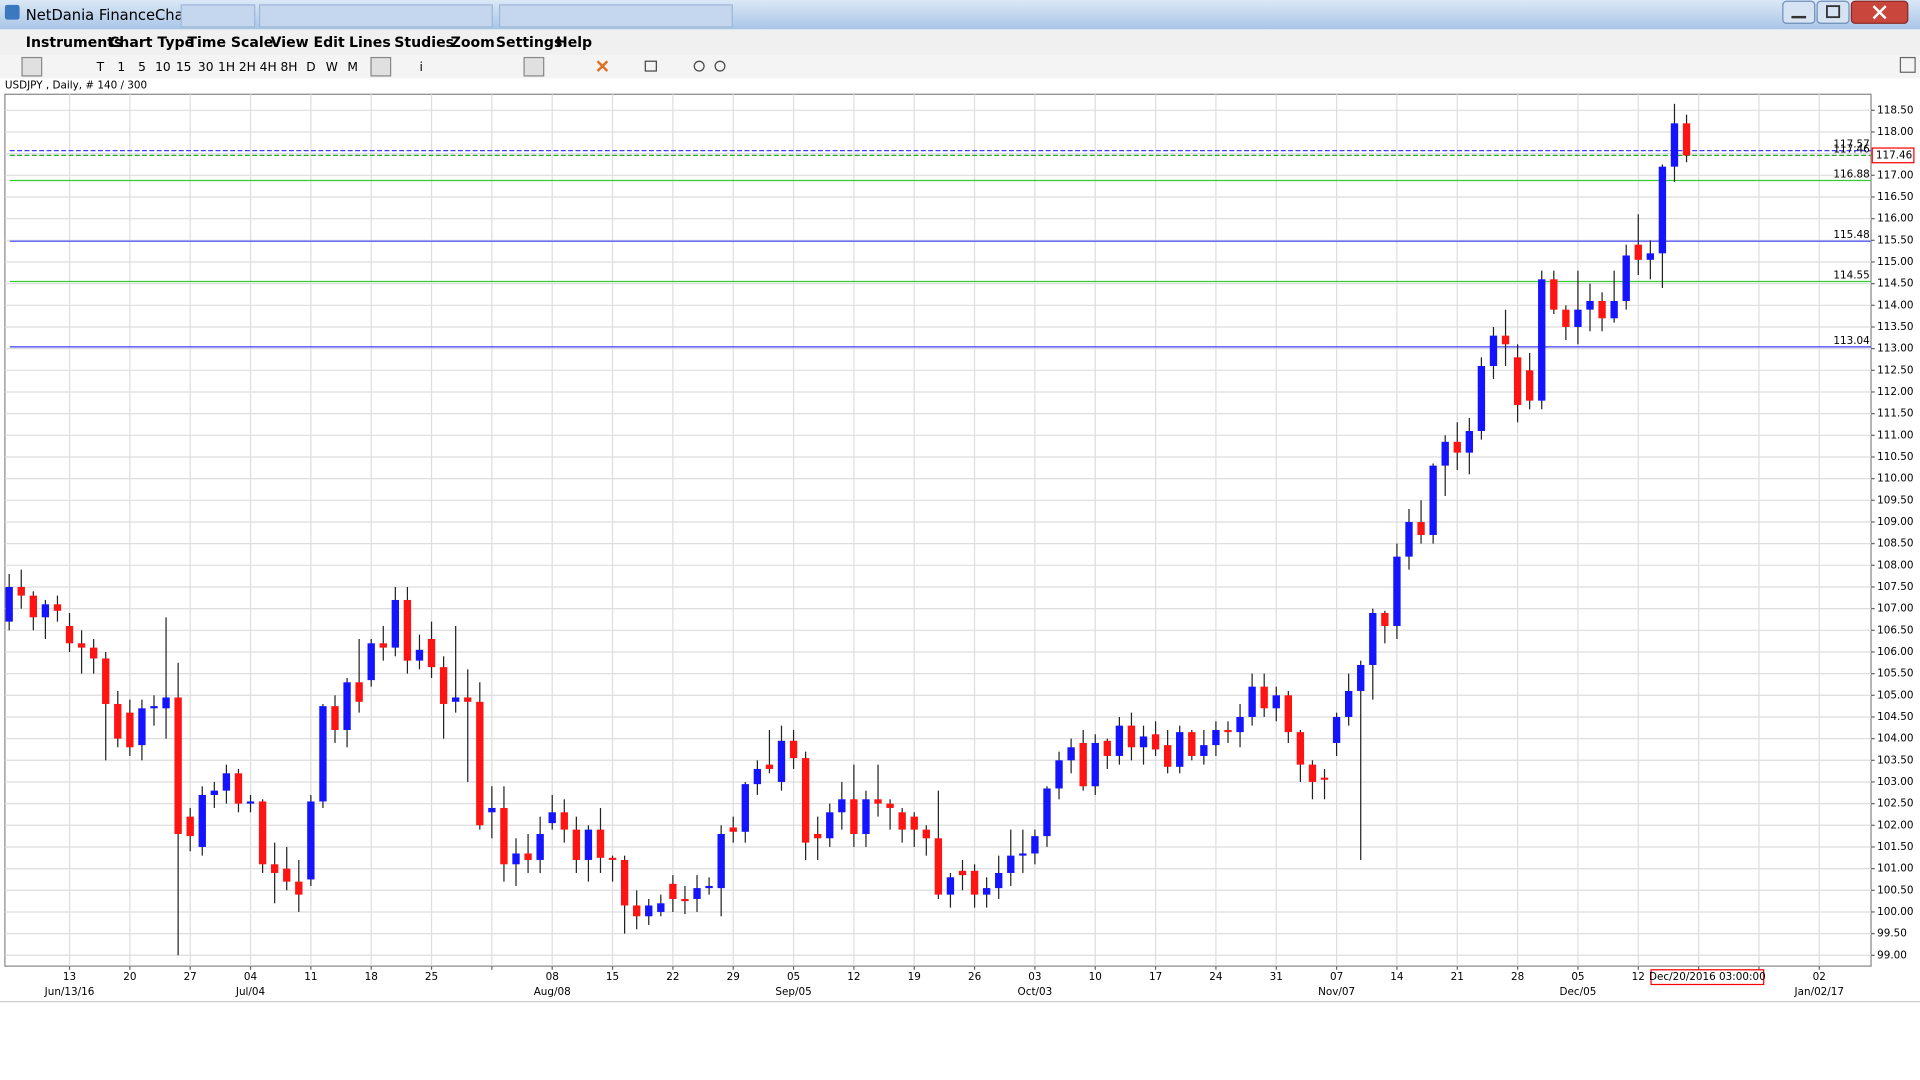  I want to click on menu-item: Settings, so click(529, 43).